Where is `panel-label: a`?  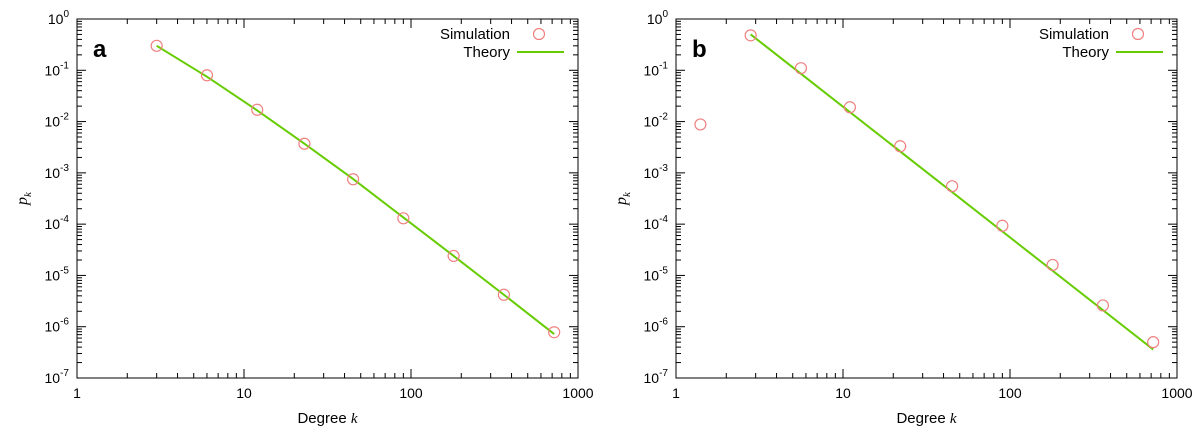
panel-label: a is located at coordinates (100, 49).